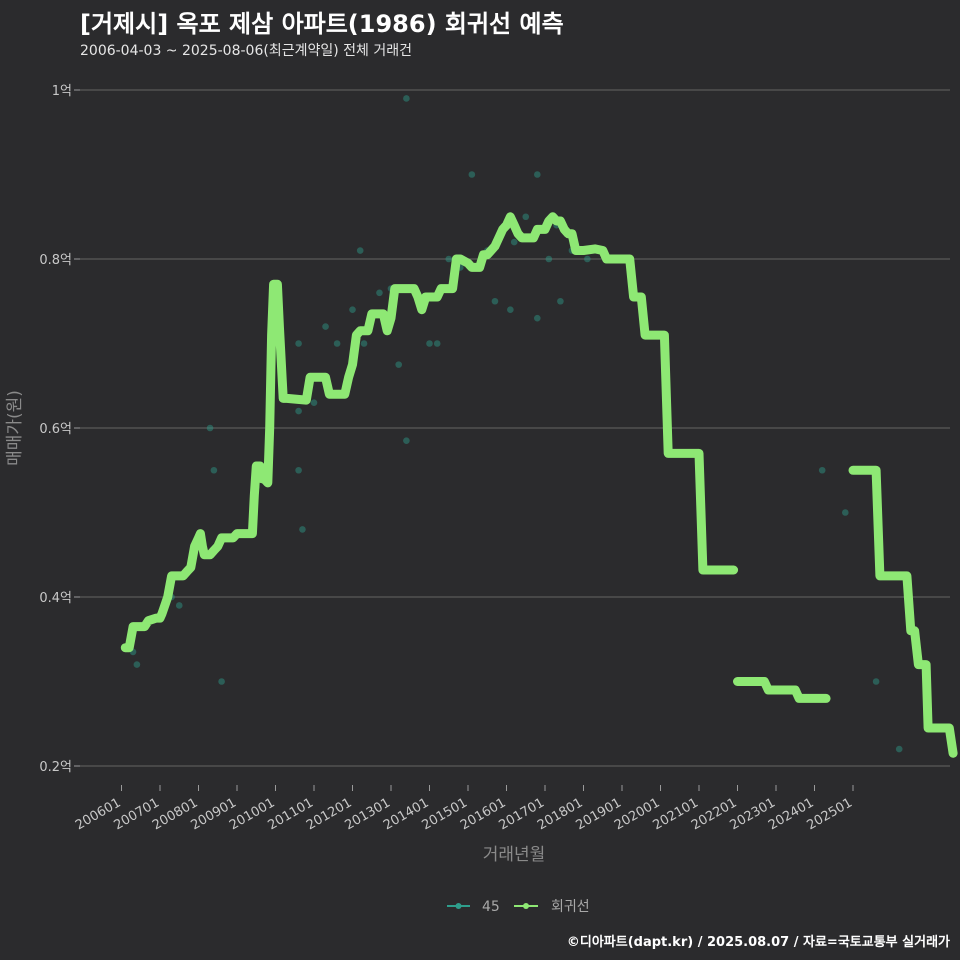  I want to click on legend-item-45: 45, so click(473, 907).